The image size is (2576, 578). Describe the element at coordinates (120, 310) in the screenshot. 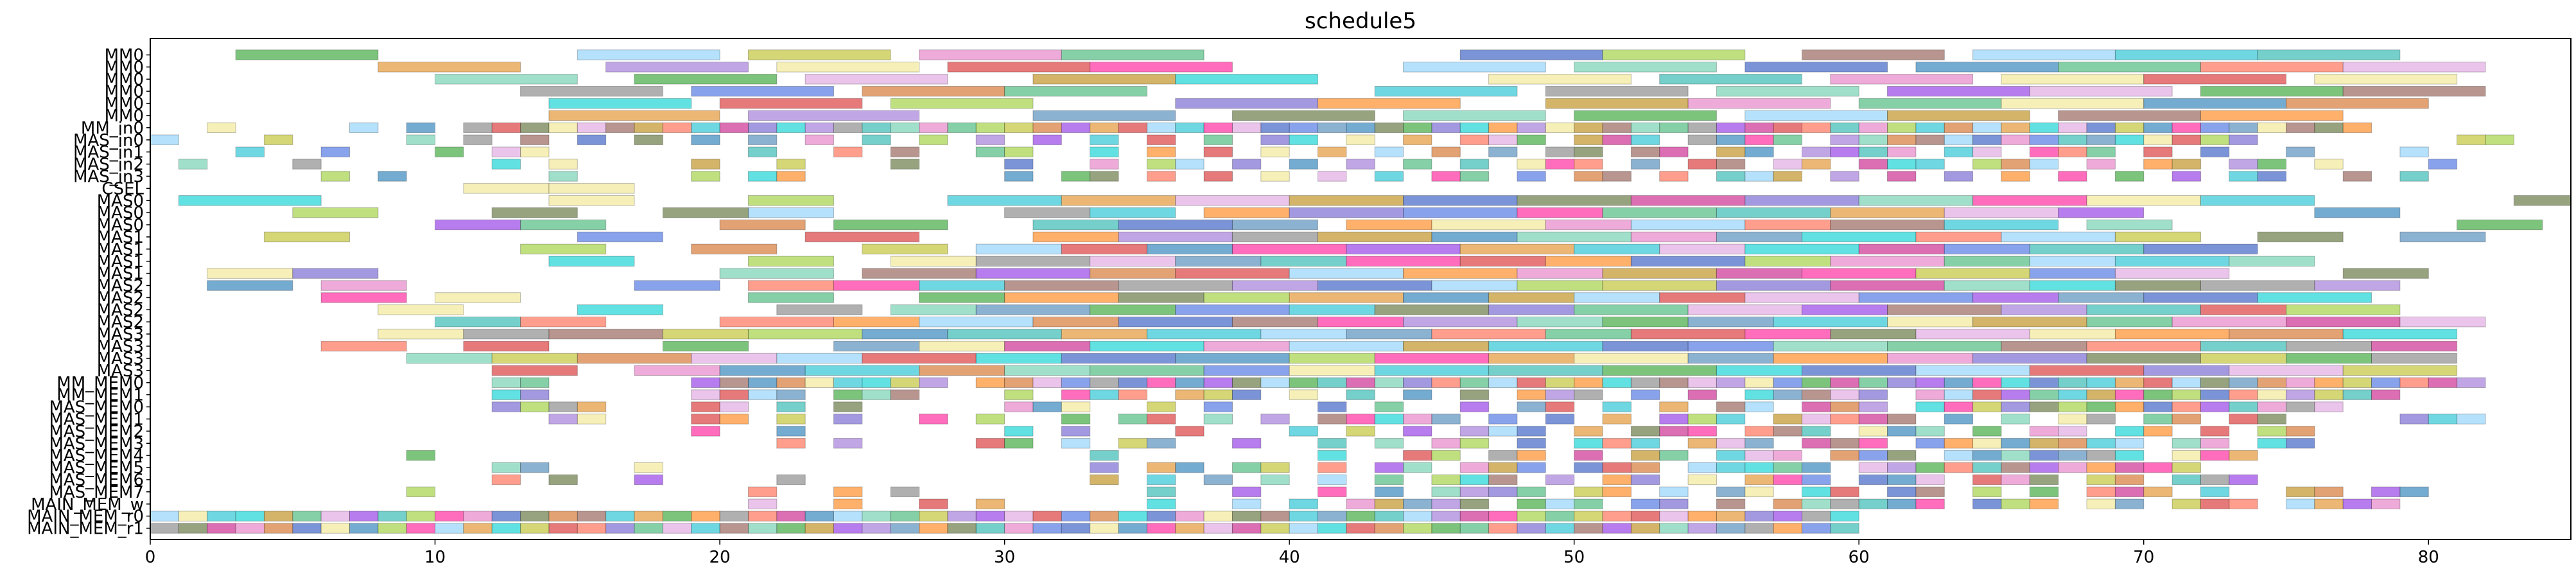

I see `row-label: MAS2` at that location.